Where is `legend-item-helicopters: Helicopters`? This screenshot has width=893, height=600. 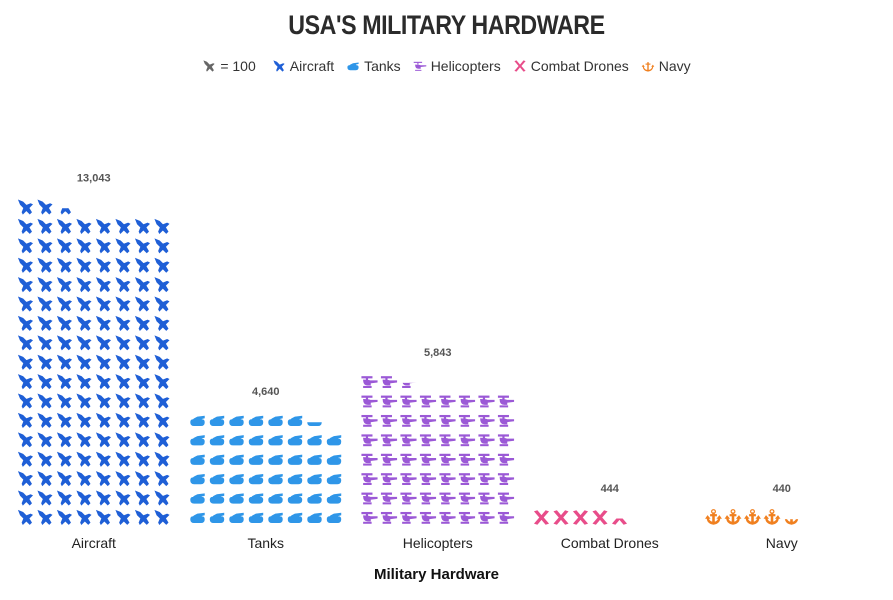 legend-item-helicopters: Helicopters is located at coordinates (457, 66).